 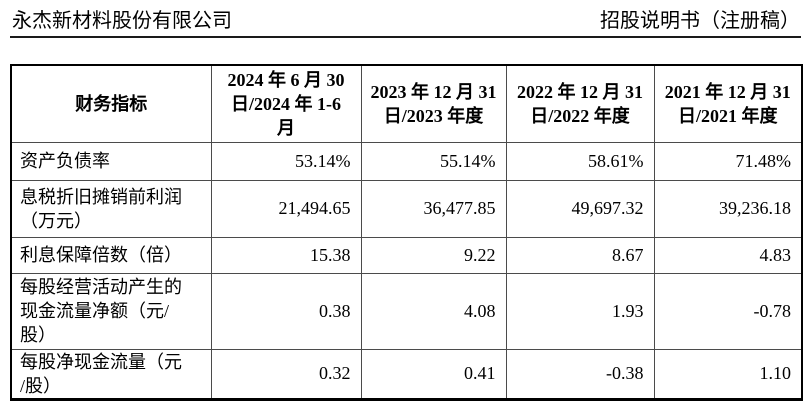 What do you see at coordinates (728, 208) in the screenshot?
I see `value-cell: 39,236.18` at bounding box center [728, 208].